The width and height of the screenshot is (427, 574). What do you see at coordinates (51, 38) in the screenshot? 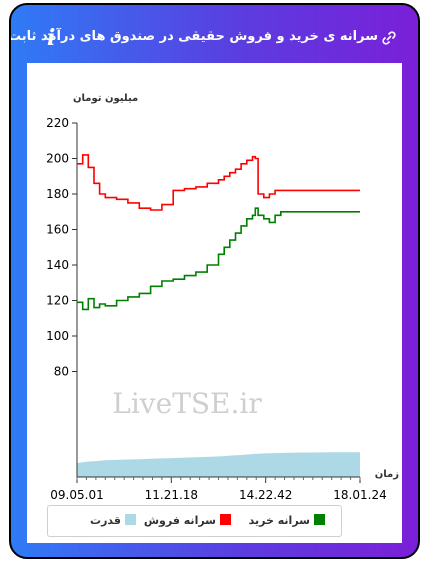
I see `info-icon: i` at bounding box center [51, 38].